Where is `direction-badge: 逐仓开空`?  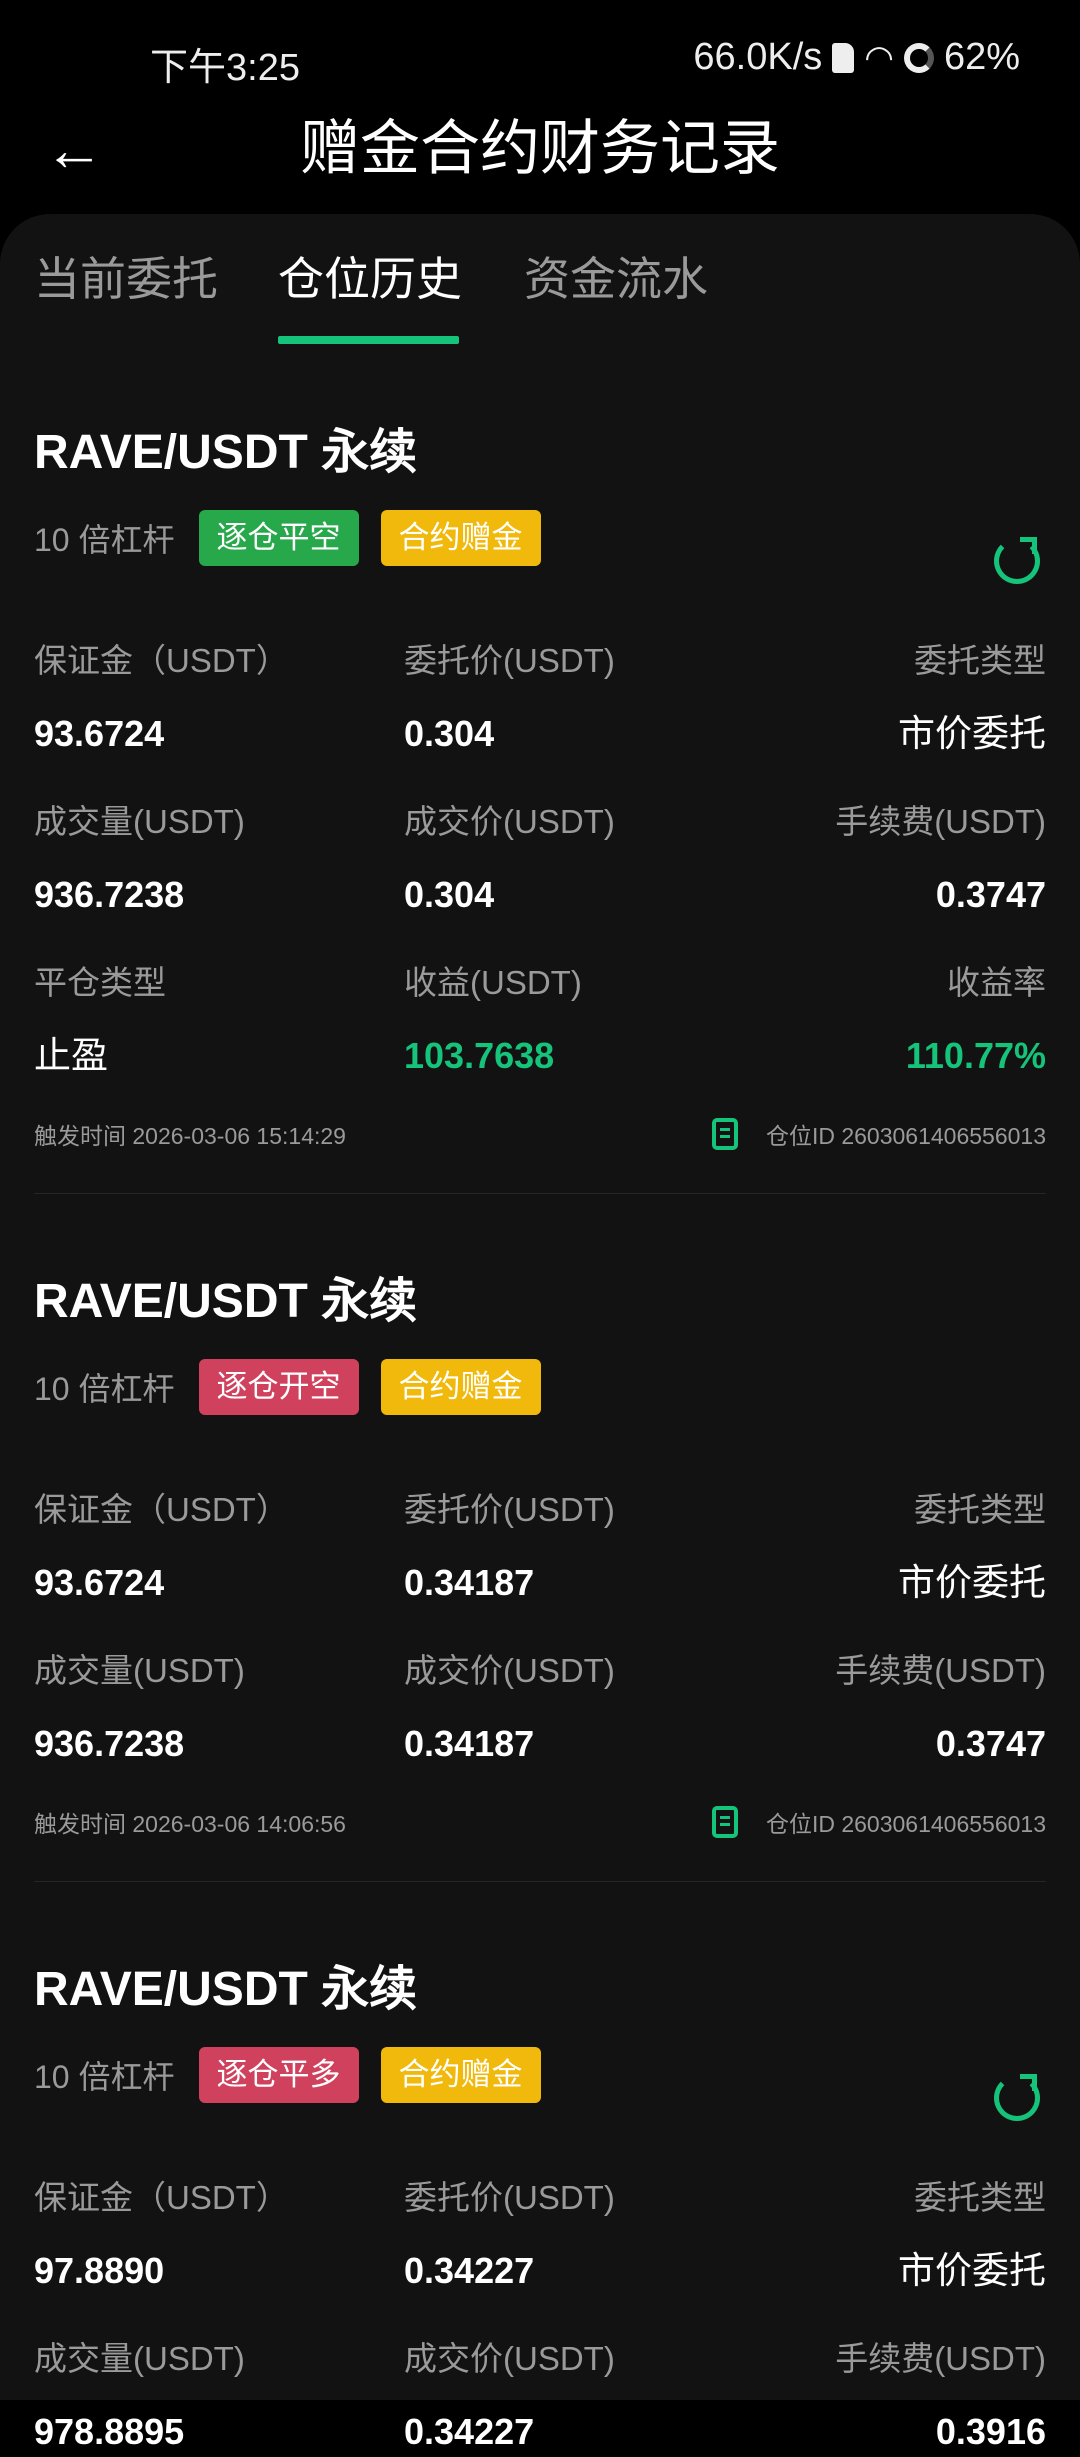
direction-badge: 逐仓开空 is located at coordinates (278, 1387).